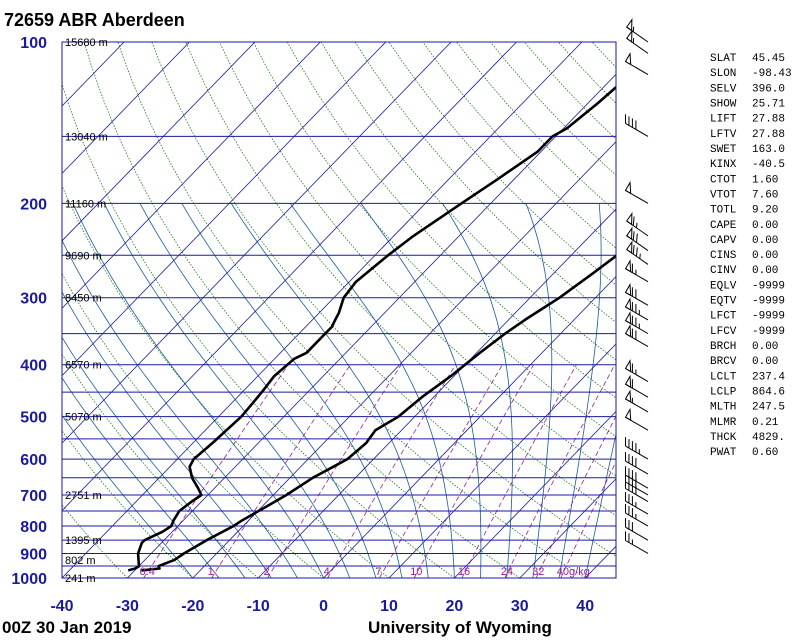 Image resolution: width=800 pixels, height=640 pixels. I want to click on index-value: 163.0, so click(768, 150).